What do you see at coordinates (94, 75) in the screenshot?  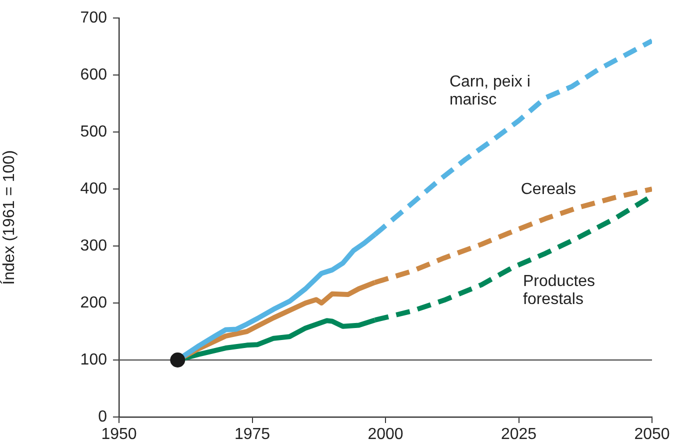 I see `y-tick-label: 600` at bounding box center [94, 75].